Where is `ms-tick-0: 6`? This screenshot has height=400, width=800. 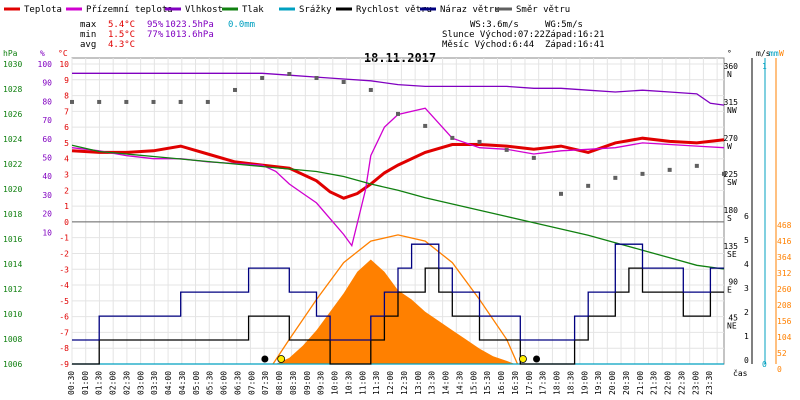
ms-tick-0: 6 is located at coordinates (746, 216).